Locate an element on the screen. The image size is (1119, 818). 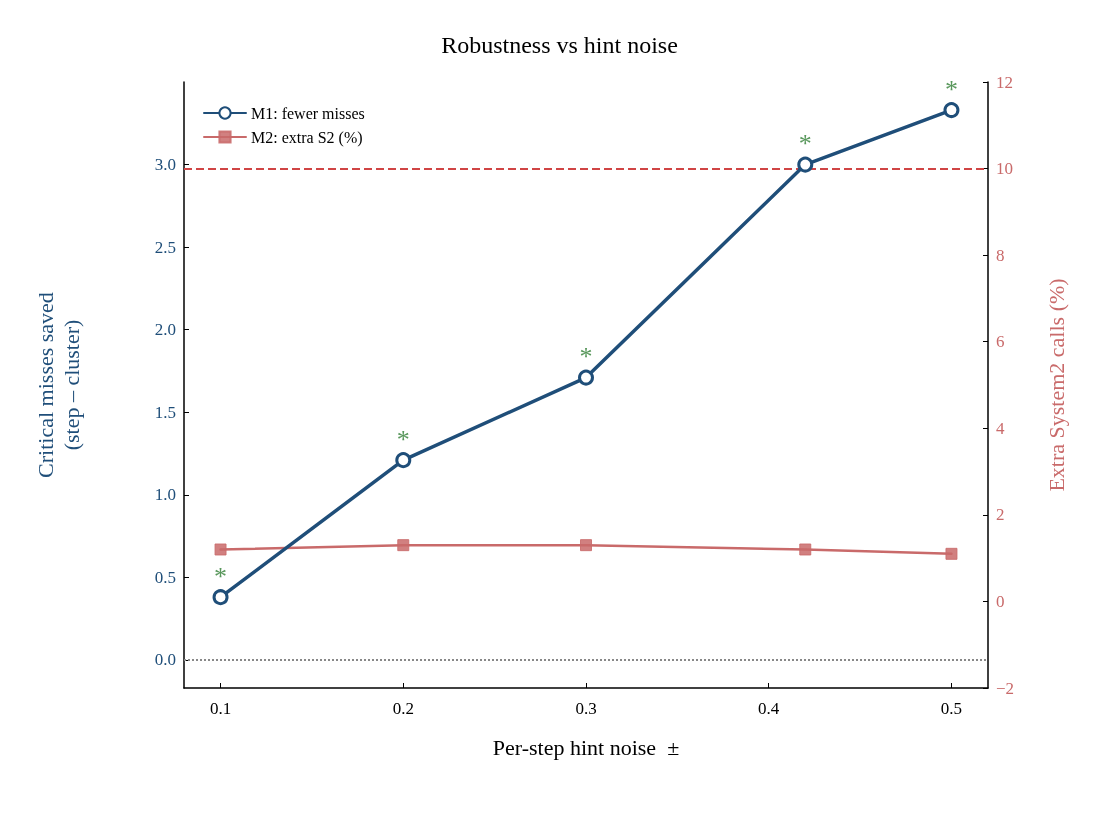
y2-tick-label: 12 is located at coordinates (1004, 82).